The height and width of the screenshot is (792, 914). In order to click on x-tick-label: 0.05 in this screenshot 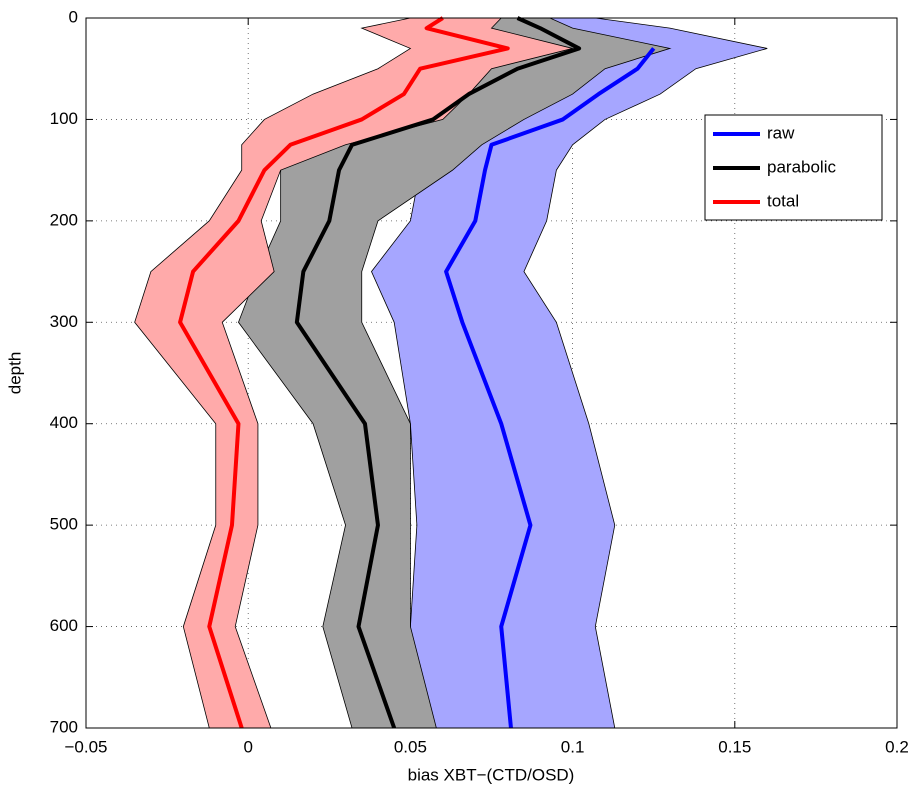, I will do `click(410, 746)`.